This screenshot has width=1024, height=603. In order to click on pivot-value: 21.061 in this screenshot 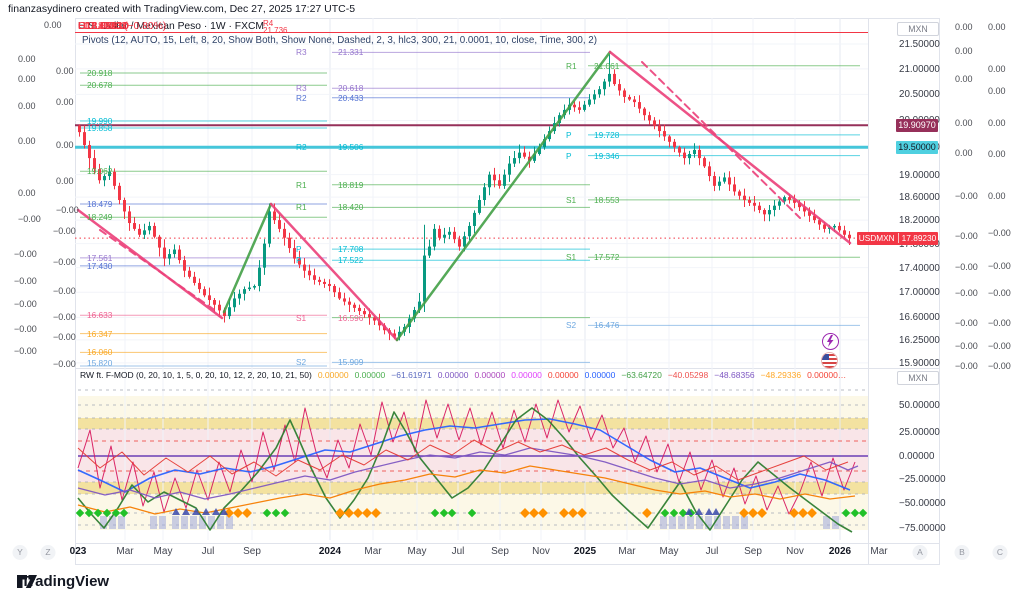, I will do `click(607, 65)`.